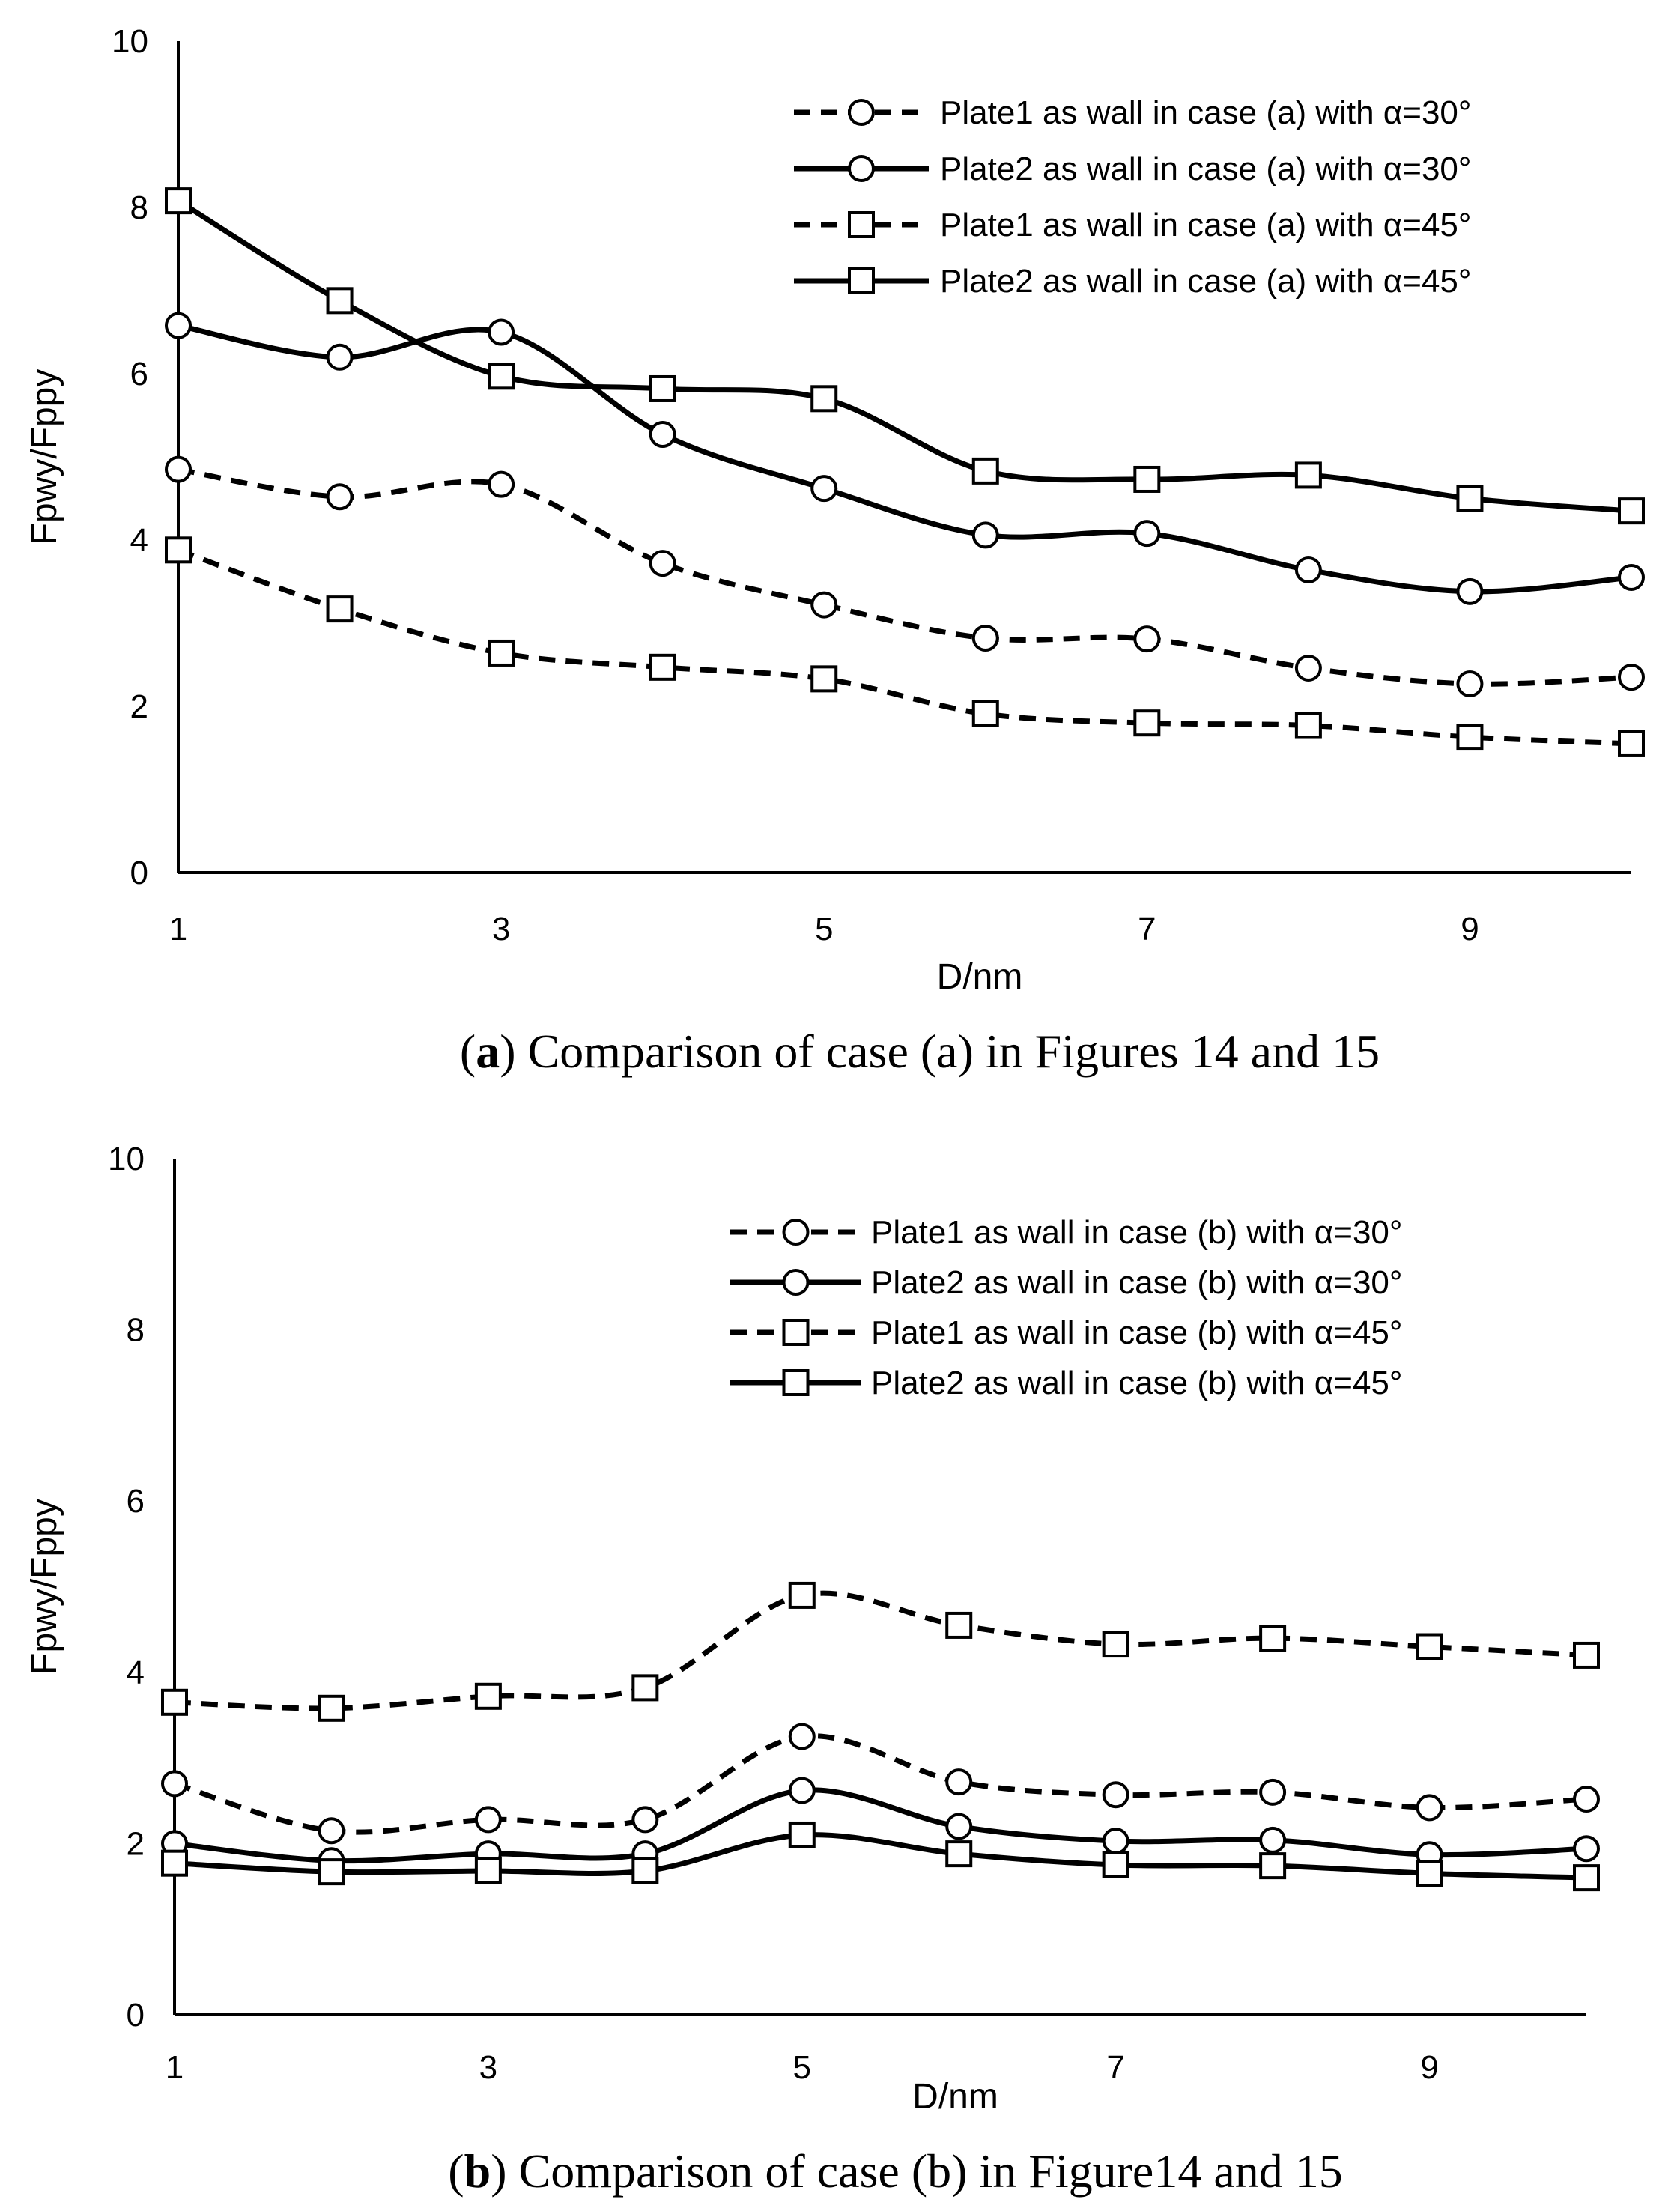 This screenshot has height=2208, width=1680. I want to click on x-tick-label: 7, so click(1115, 2067).